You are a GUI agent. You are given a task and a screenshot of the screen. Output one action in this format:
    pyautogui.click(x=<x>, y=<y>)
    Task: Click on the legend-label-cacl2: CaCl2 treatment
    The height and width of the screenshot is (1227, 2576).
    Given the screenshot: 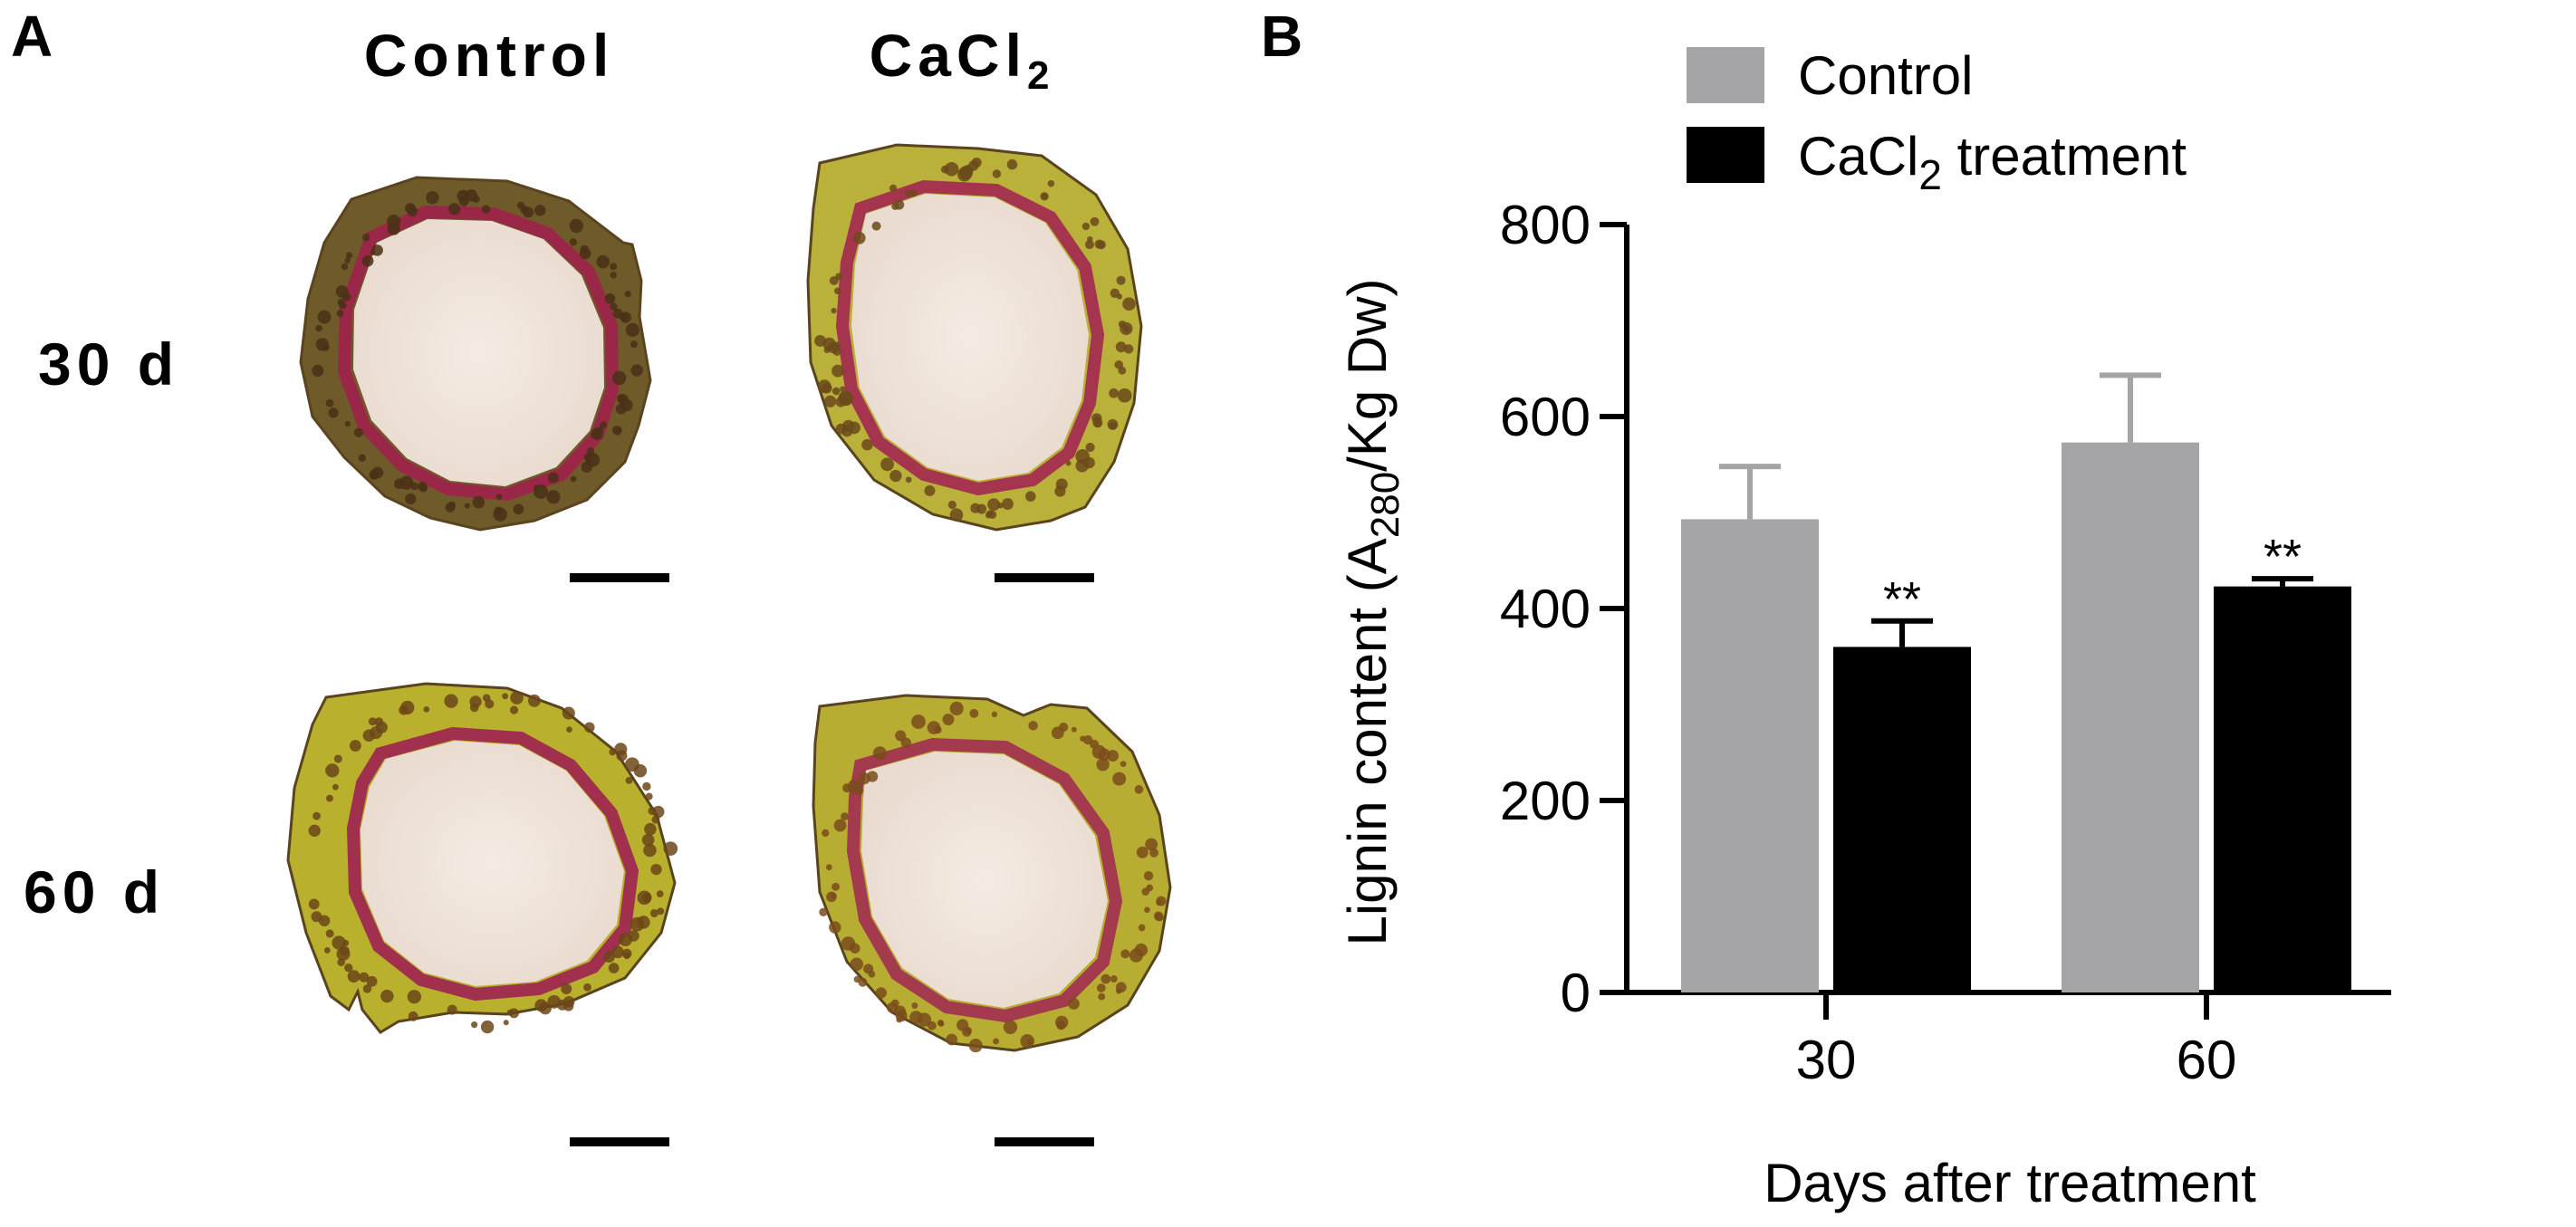 What is the action you would take?
    pyautogui.click(x=1992, y=162)
    